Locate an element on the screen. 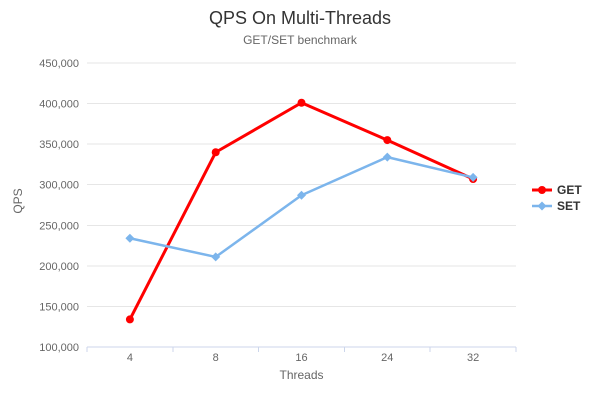 Image resolution: width=600 pixels, height=400 pixels. y-axis-label: 100,000 is located at coordinates (59, 348).